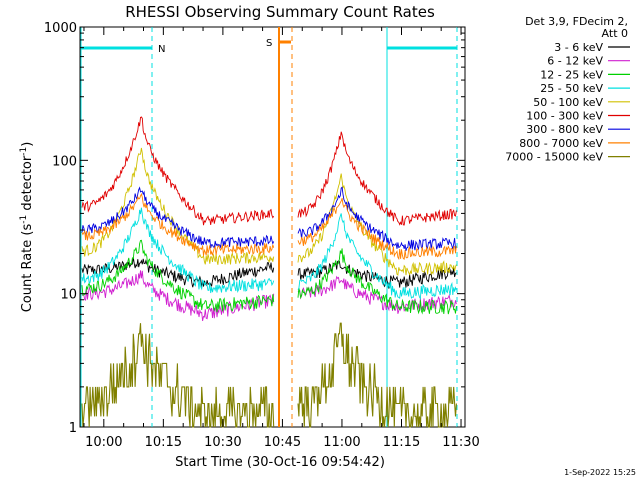 This screenshot has width=640, height=480. I want to click on legend-label: 6 - 12 keV, so click(575, 61).